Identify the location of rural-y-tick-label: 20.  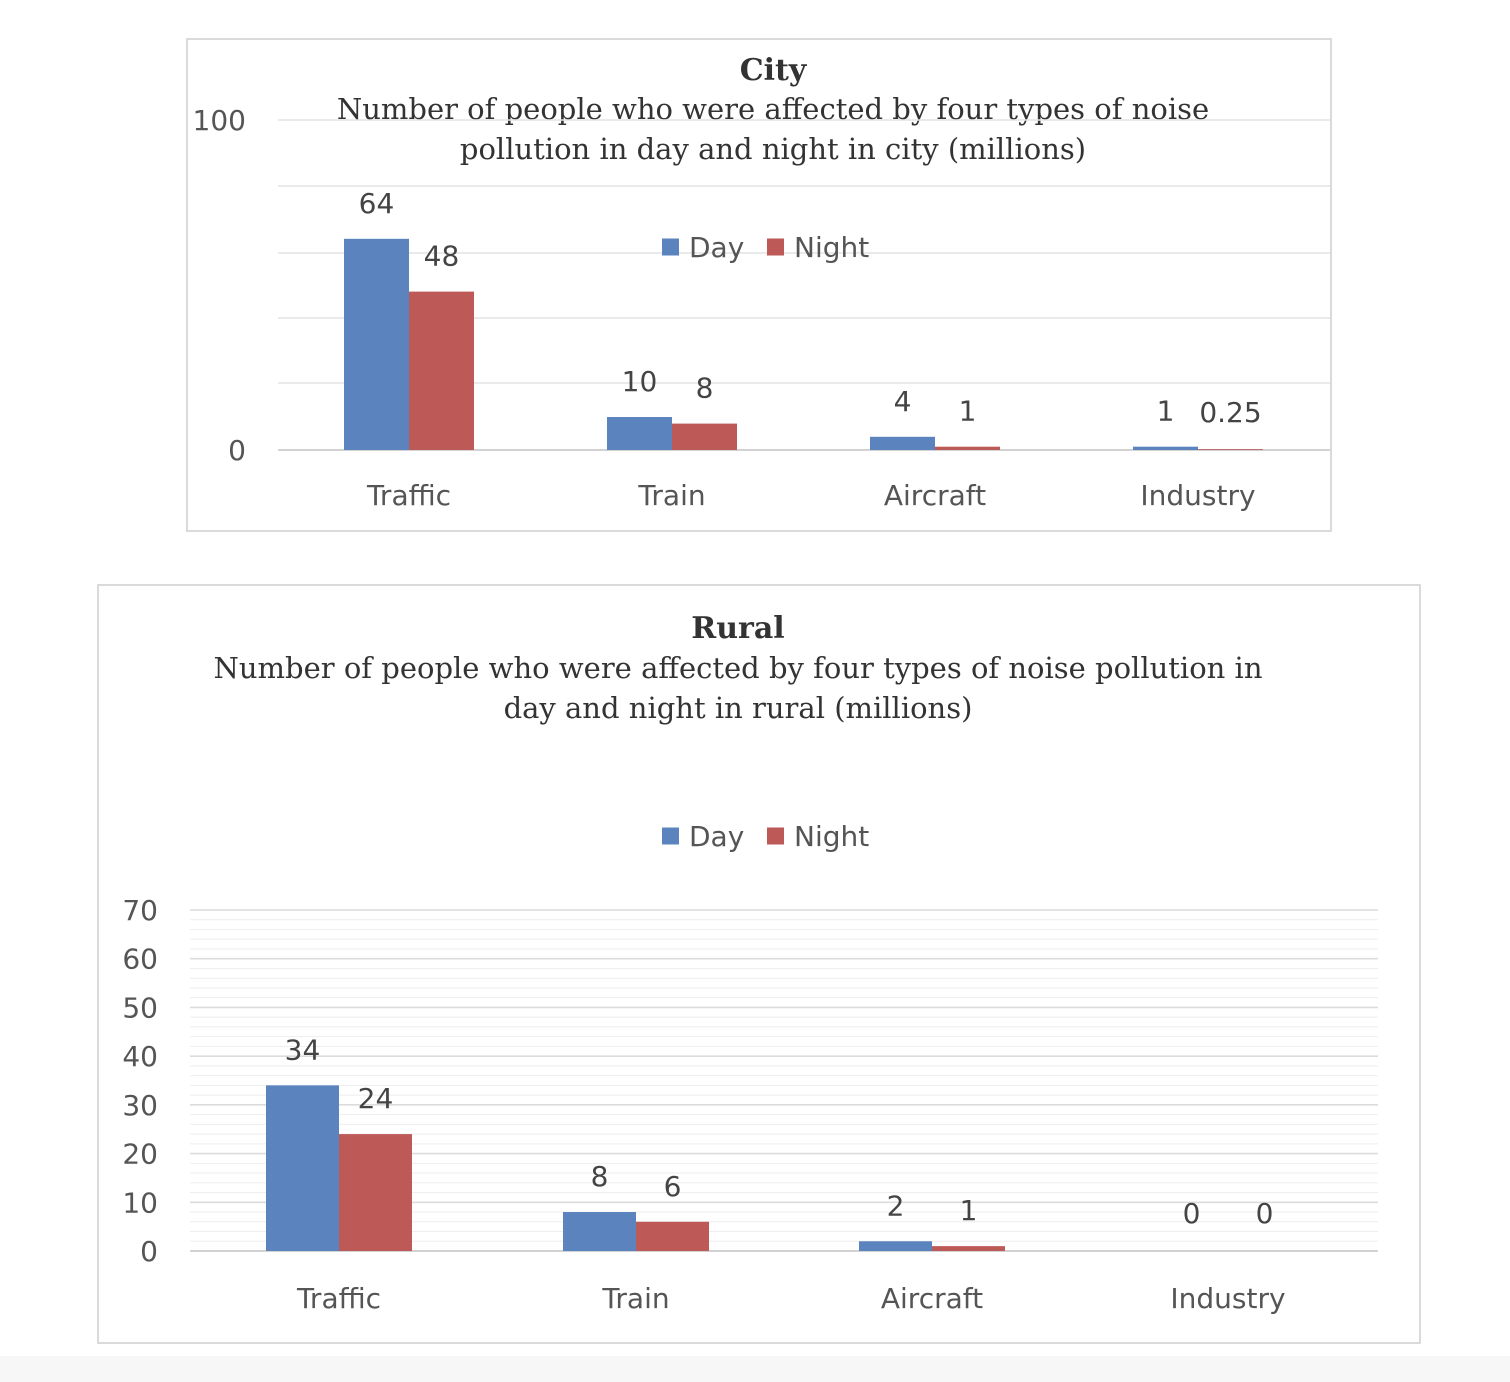
(140, 1154).